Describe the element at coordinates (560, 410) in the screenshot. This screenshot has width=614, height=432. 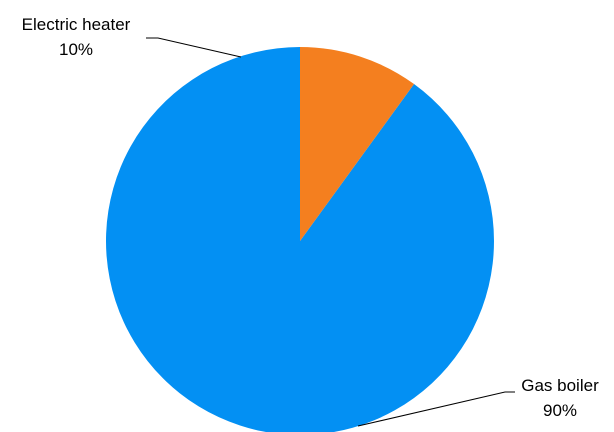
I see `slice-value-gas-boiler: 90%` at that location.